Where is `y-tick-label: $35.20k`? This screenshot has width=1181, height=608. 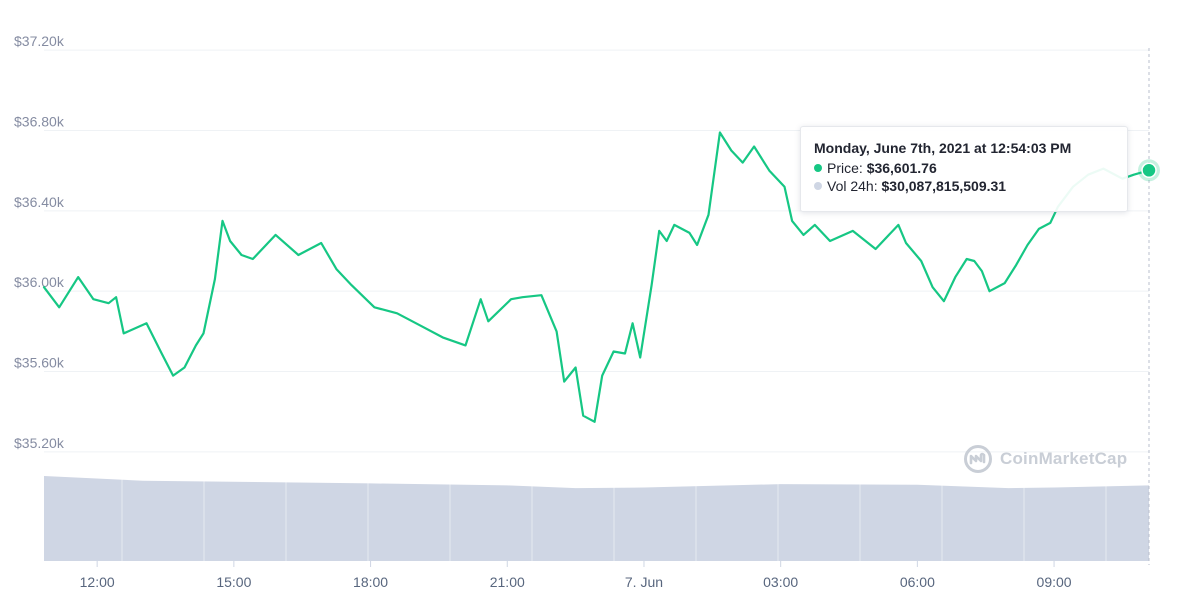
y-tick-label: $35.20k is located at coordinates (39, 443).